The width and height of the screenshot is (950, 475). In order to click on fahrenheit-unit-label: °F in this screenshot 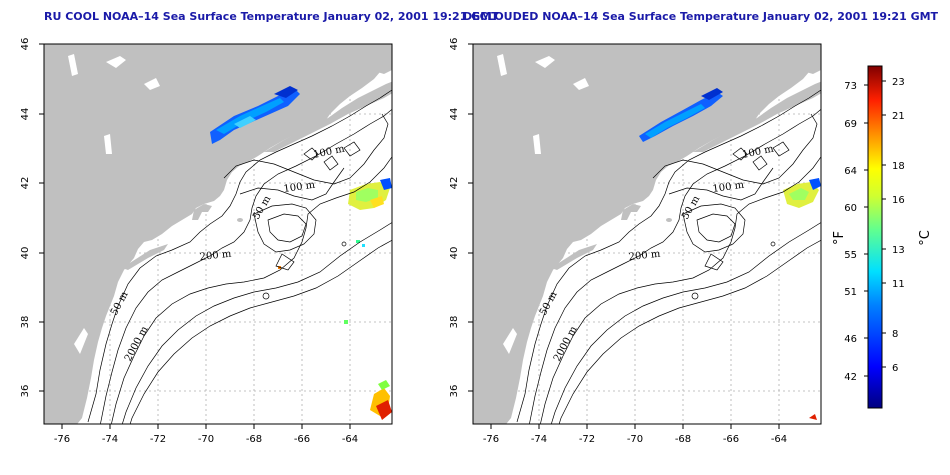, I will do `click(839, 238)`.